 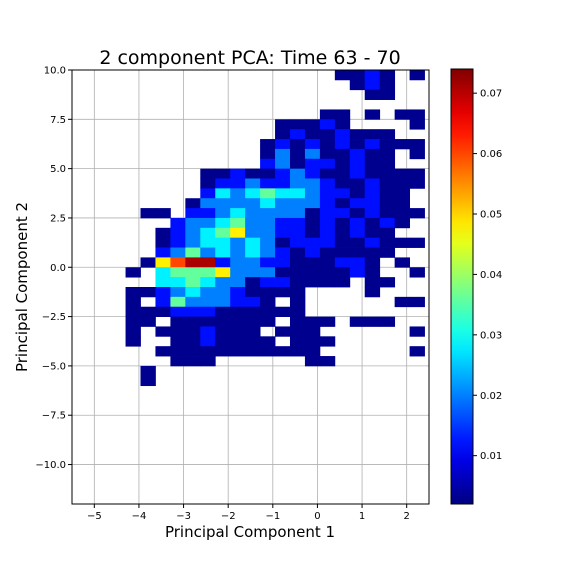 What do you see at coordinates (491, 275) in the screenshot?
I see `colorbar-tick-label: 0.04` at bounding box center [491, 275].